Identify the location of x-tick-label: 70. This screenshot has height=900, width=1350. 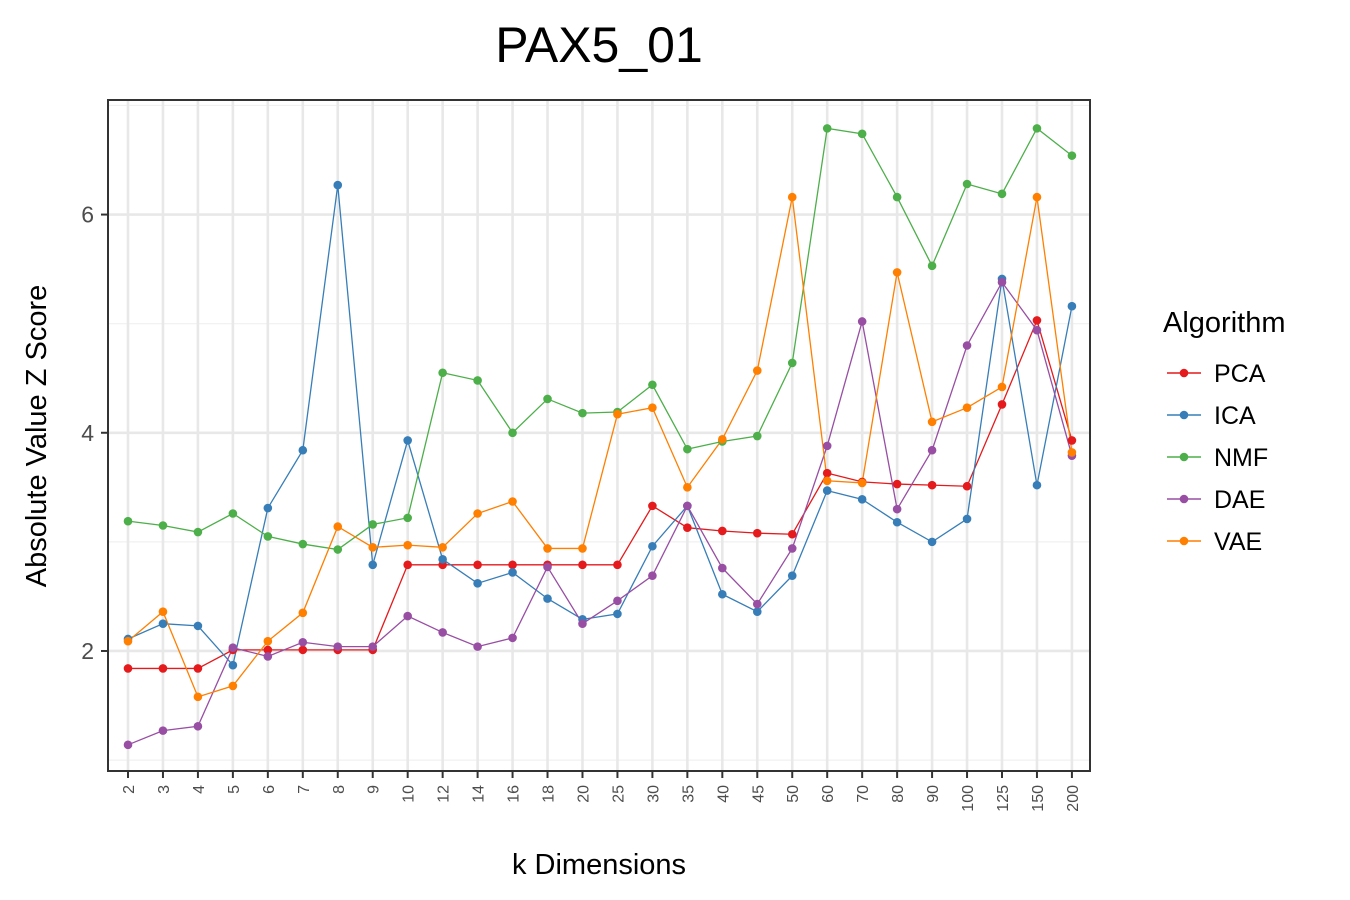
(863, 794).